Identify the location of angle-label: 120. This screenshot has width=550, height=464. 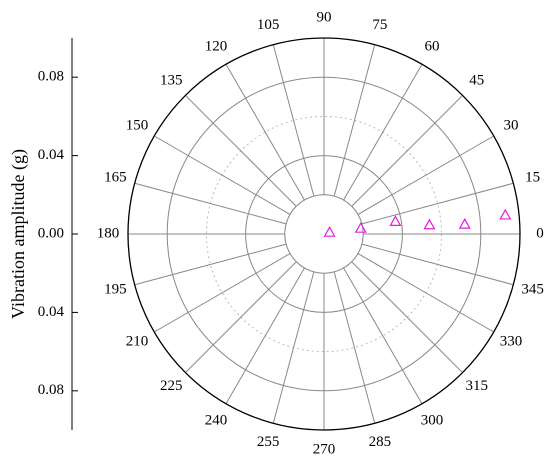
(216, 46).